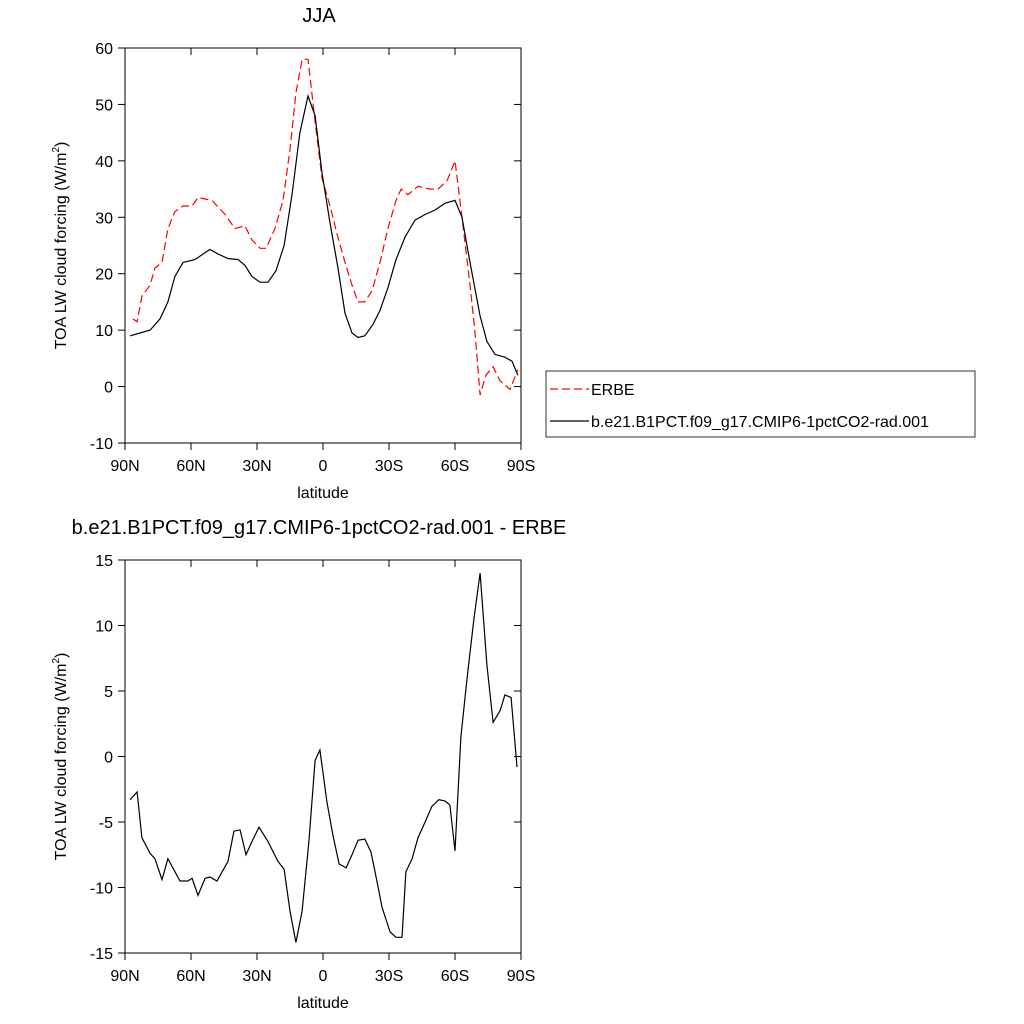  What do you see at coordinates (319, 16) in the screenshot?
I see `chart-title: JJA` at bounding box center [319, 16].